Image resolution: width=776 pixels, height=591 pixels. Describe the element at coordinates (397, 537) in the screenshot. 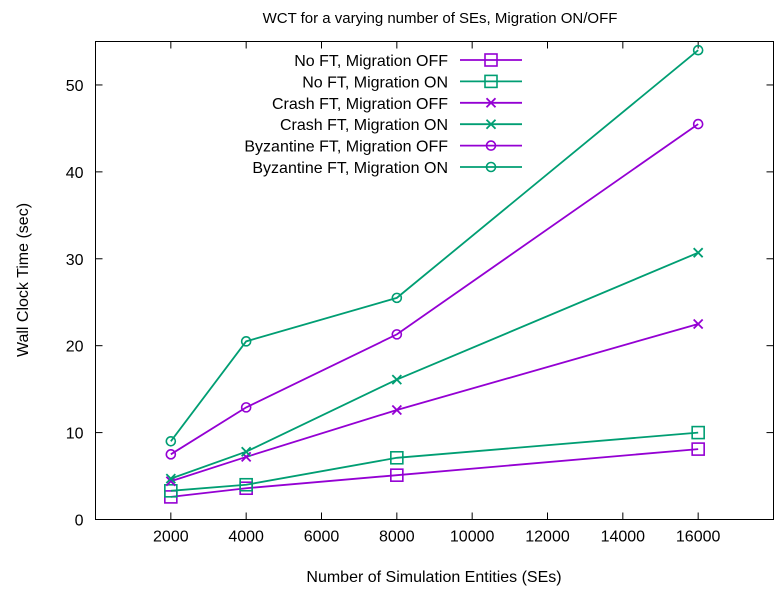

I see `x-tick-label: 8000` at that location.